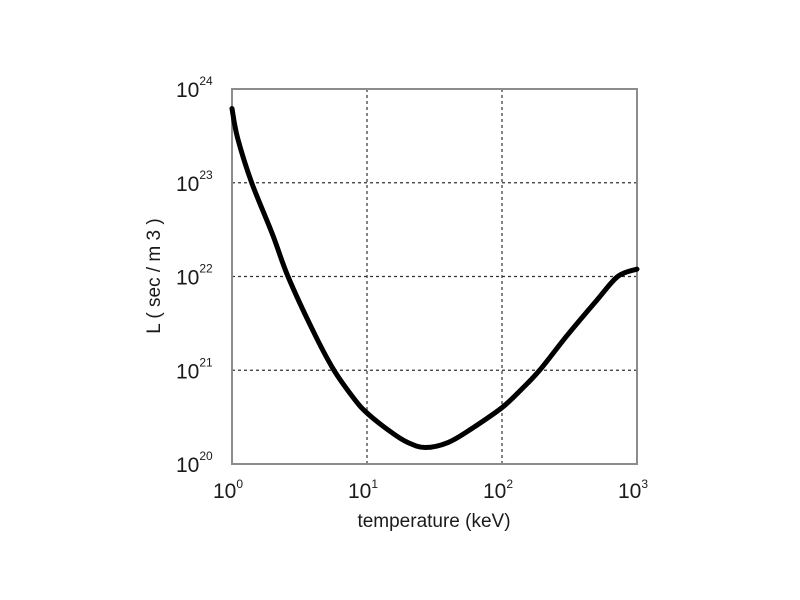 This screenshot has width=800, height=600. Describe the element at coordinates (633, 490) in the screenshot. I see `x-tick-label: 10³` at that location.